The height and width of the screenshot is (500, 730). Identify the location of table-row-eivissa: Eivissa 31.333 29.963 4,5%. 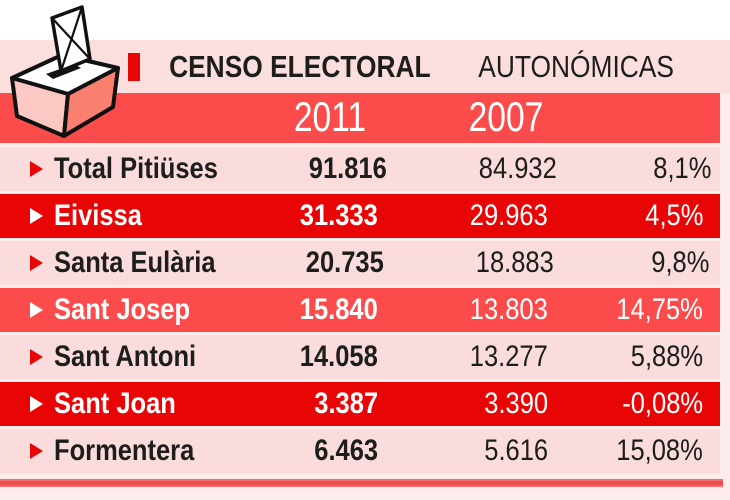
(360, 216).